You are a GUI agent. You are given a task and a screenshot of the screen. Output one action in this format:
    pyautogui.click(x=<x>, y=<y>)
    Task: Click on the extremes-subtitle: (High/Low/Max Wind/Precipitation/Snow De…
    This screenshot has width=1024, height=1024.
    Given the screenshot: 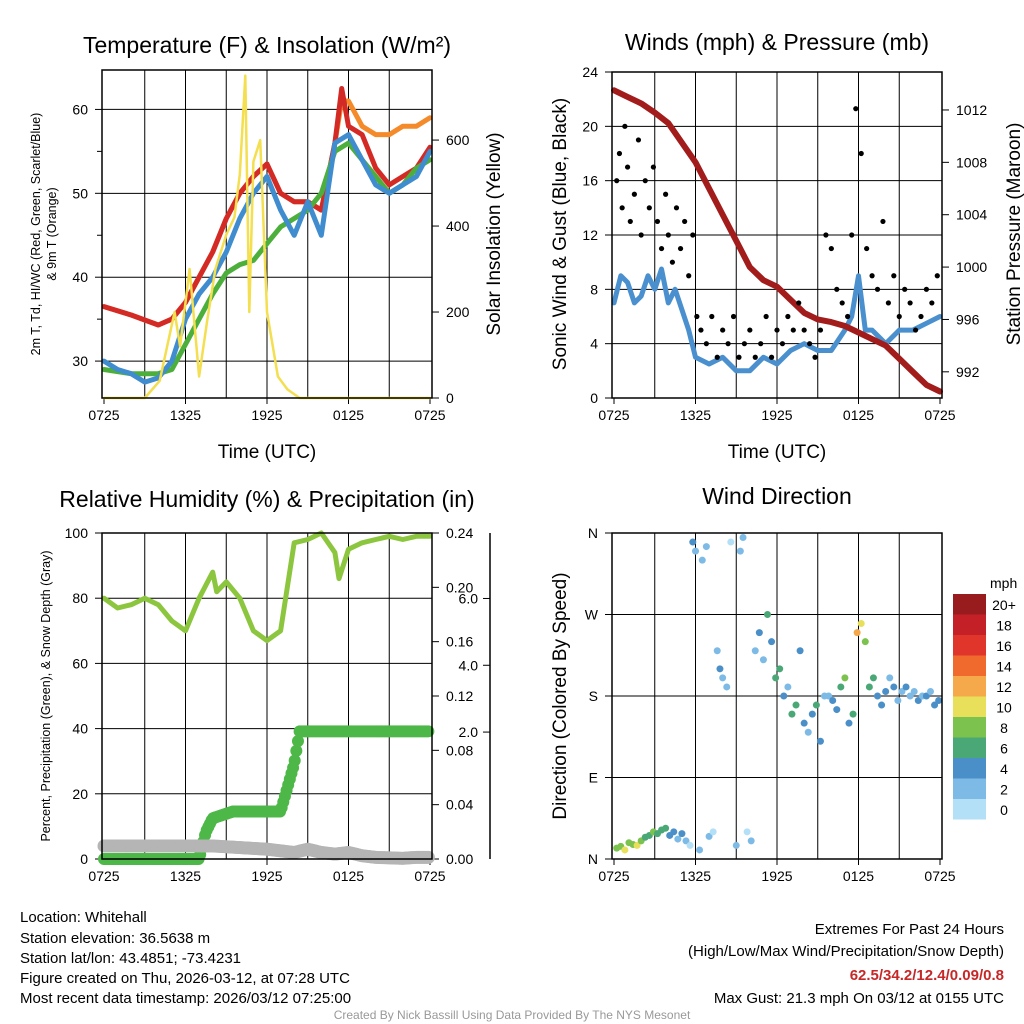 What is the action you would take?
    pyautogui.click(x=846, y=951)
    